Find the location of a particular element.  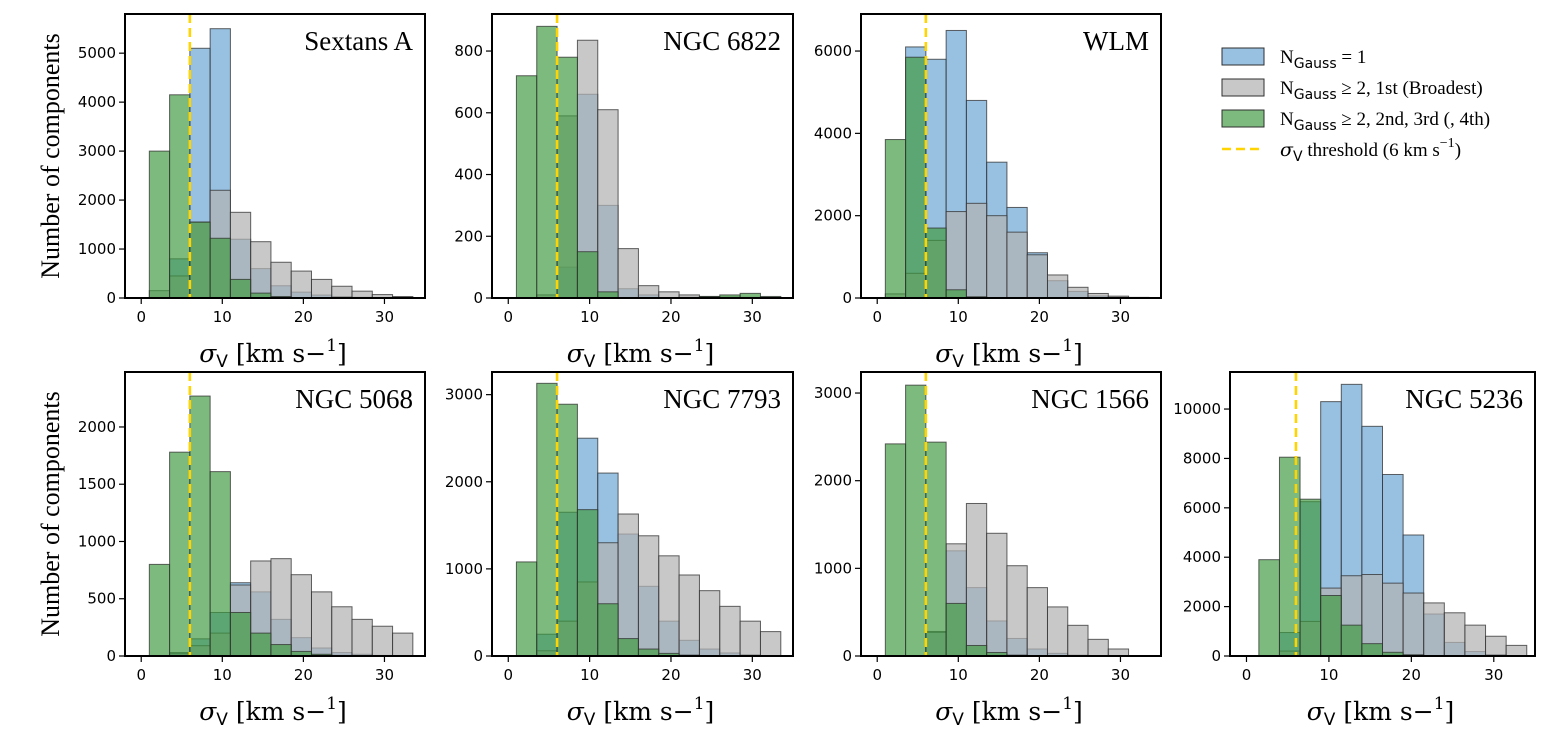

y-tick-label: 6000 is located at coordinates (1202, 508).